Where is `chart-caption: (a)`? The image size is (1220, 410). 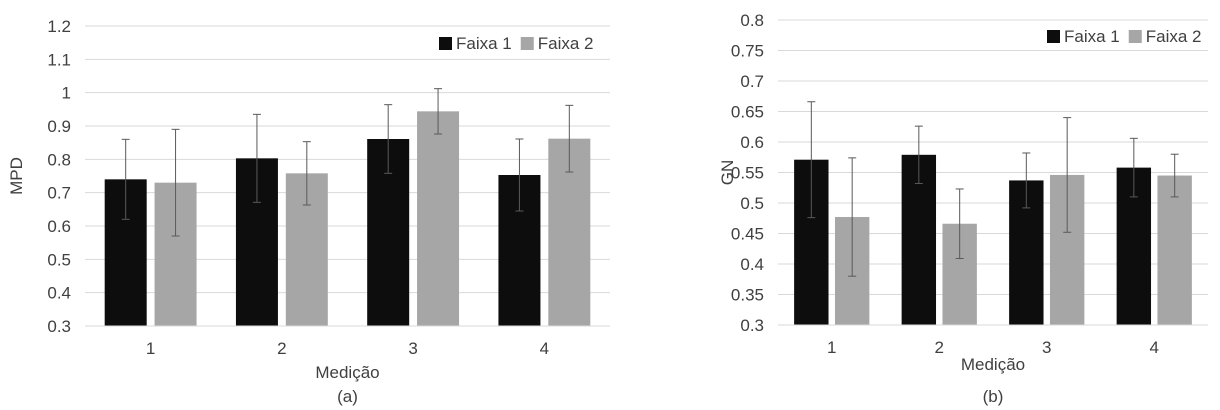 chart-caption: (a) is located at coordinates (347, 396).